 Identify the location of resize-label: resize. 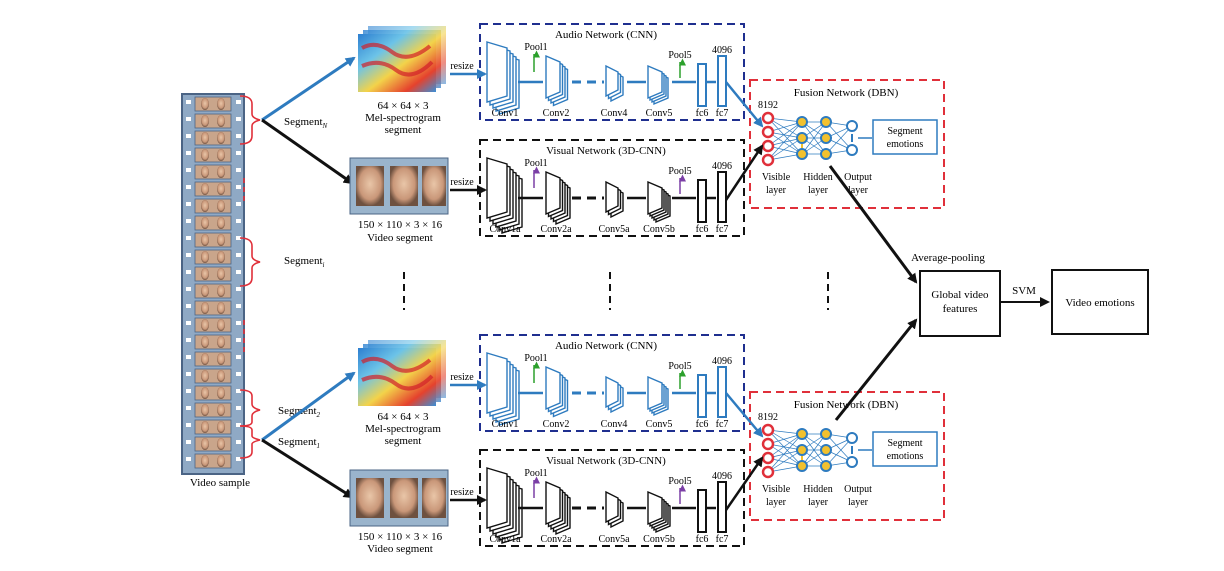
(462, 66).